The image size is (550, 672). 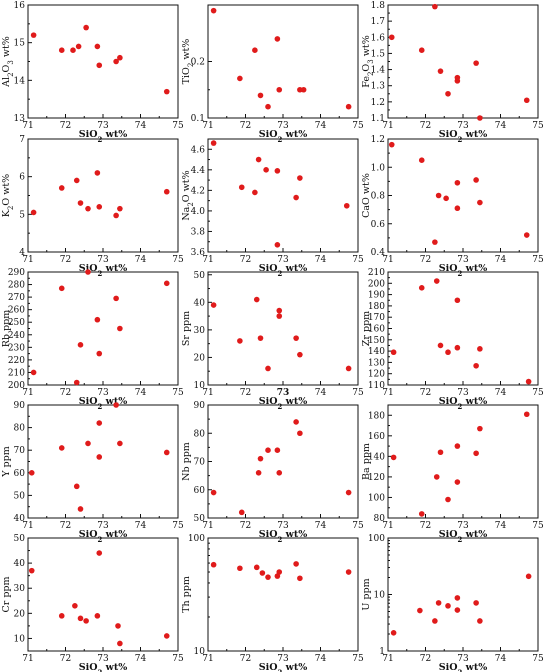 I want to click on y-tick-label: 290, so click(x=16, y=273).